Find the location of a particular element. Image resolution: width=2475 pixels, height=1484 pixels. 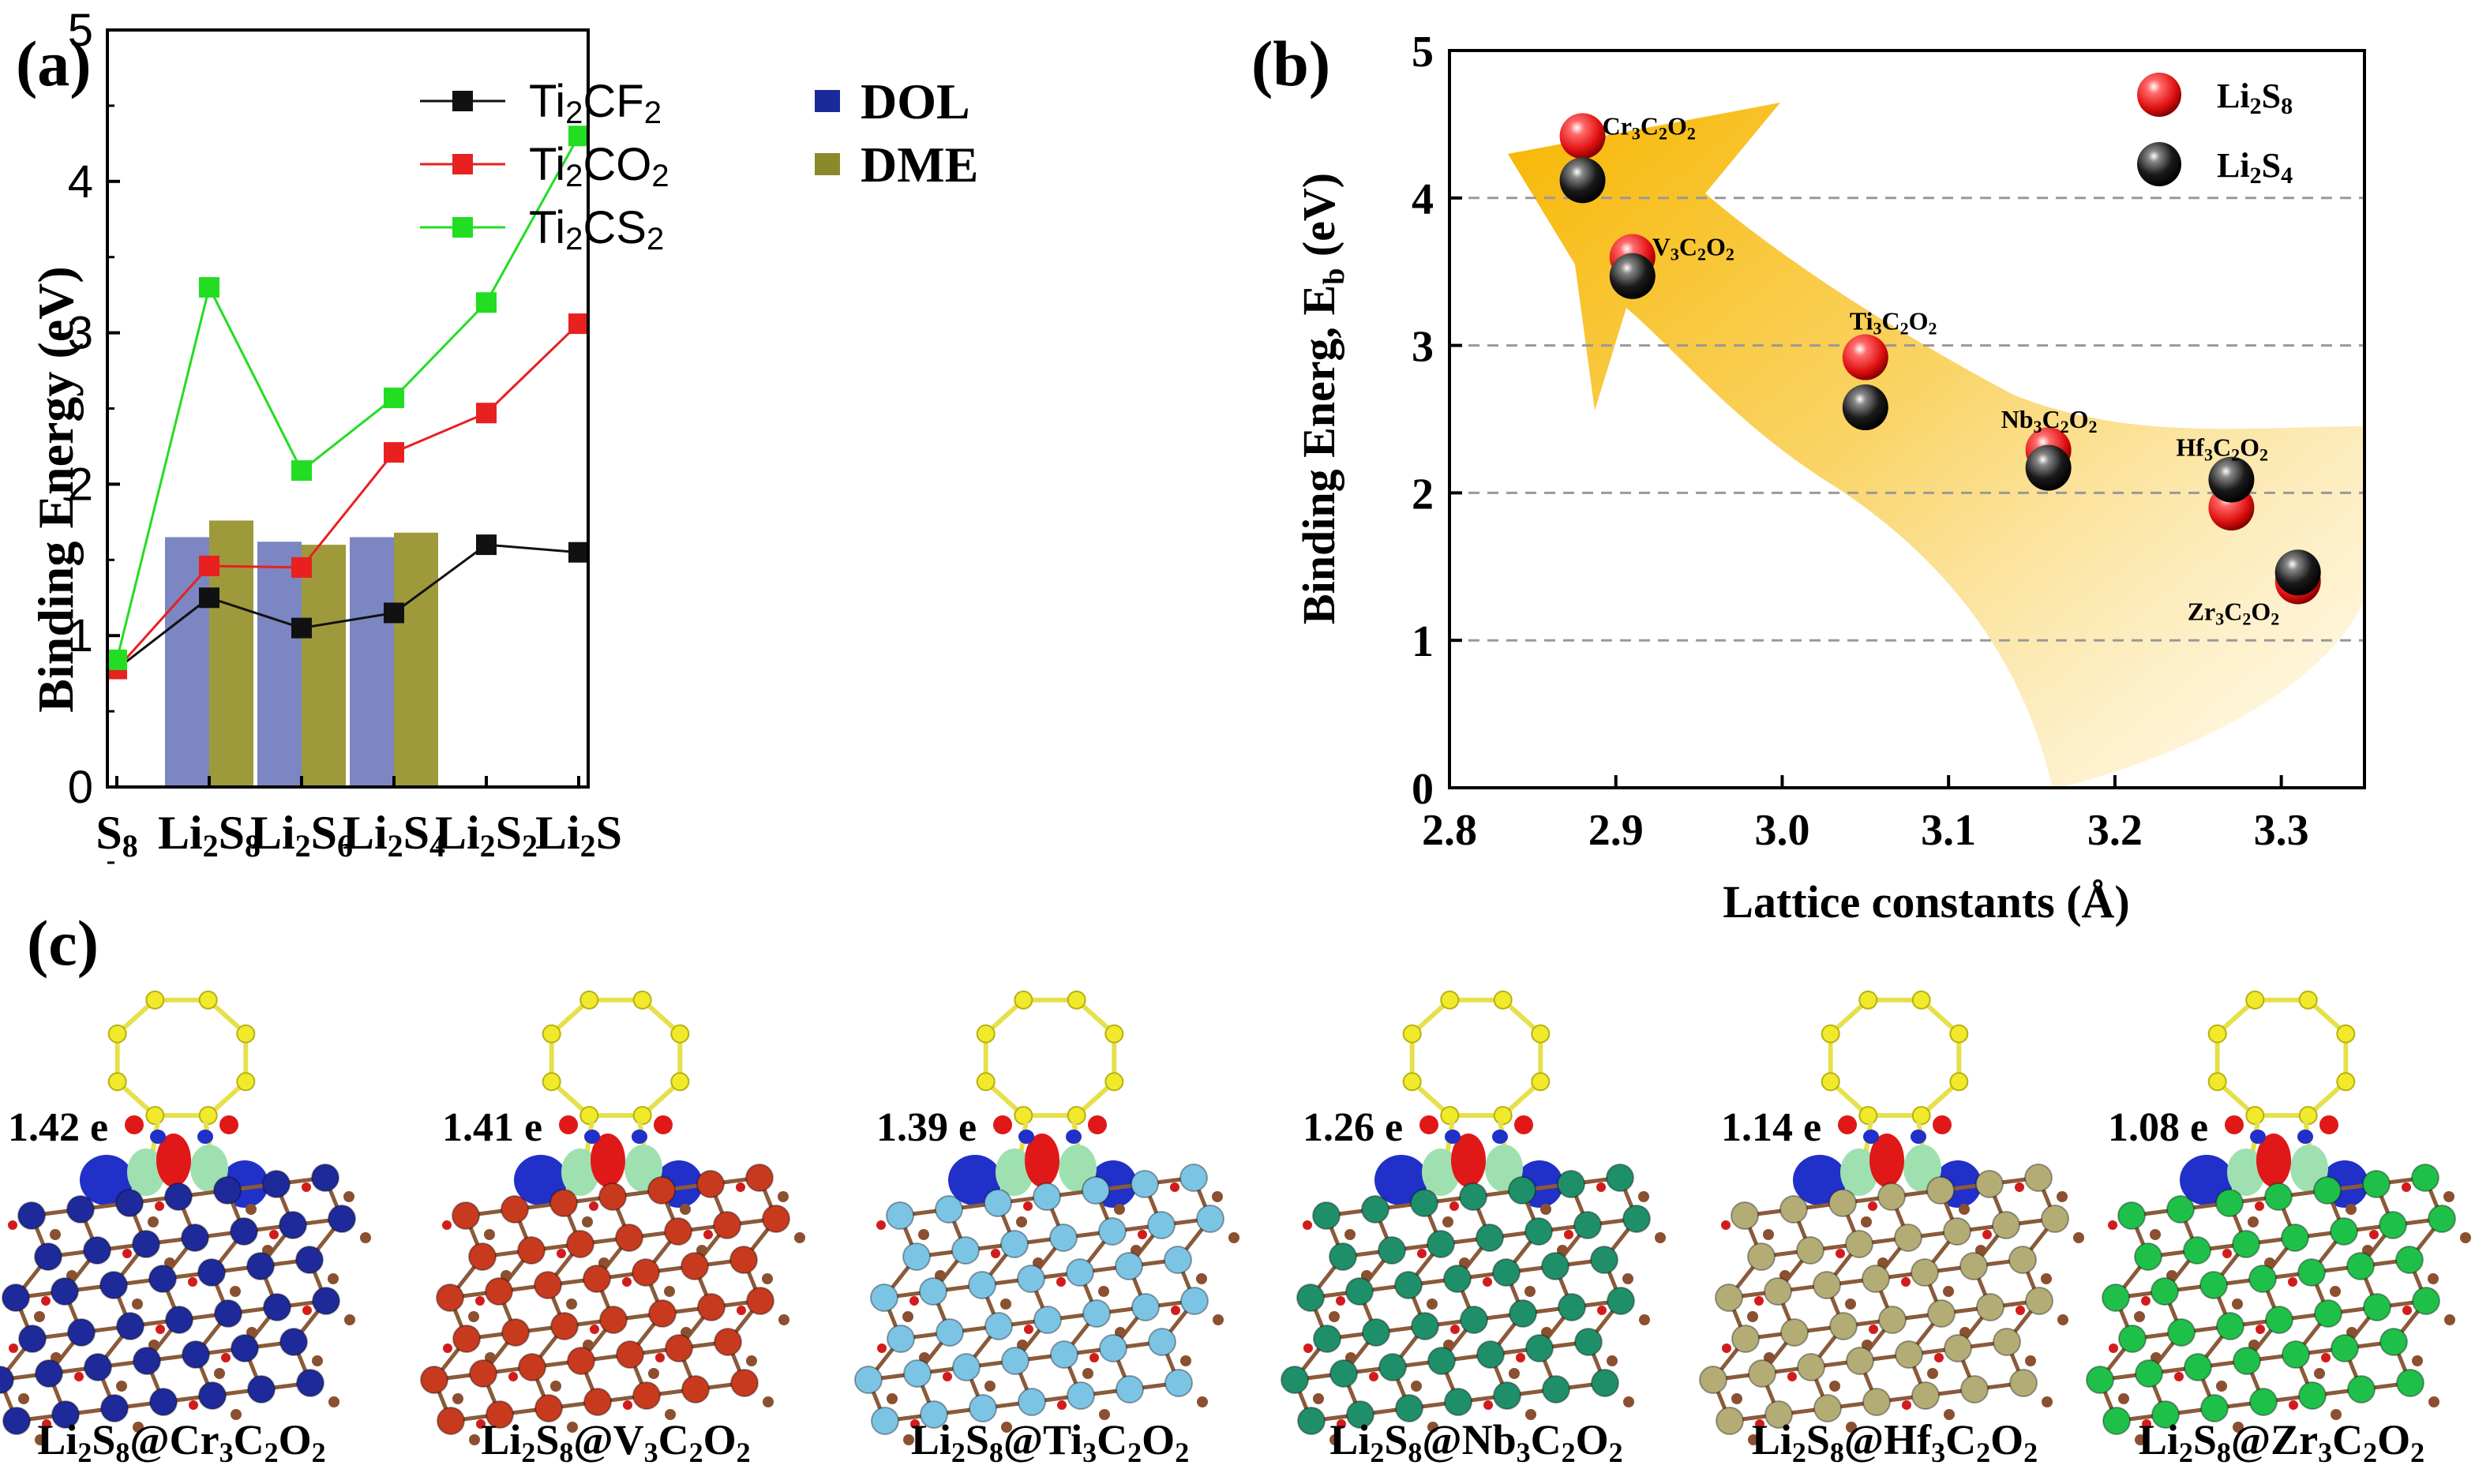

y-tick-label: 4 is located at coordinates (80, 182).